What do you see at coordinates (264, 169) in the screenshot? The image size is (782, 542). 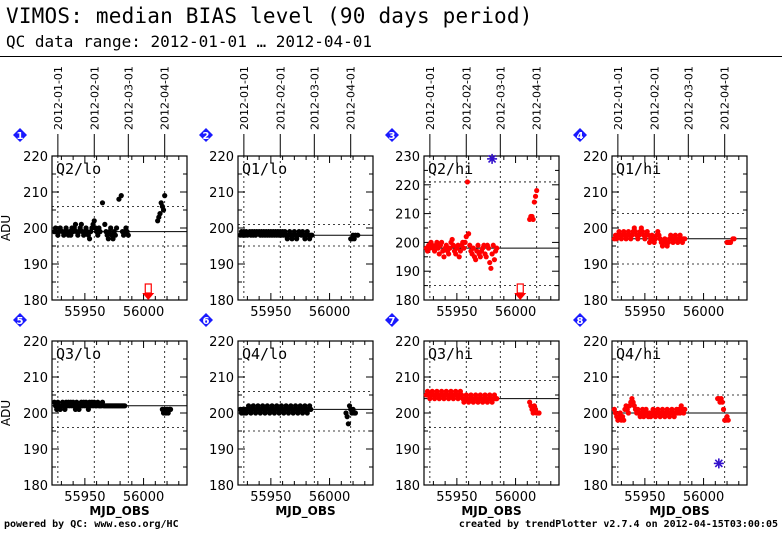 I see `panel-label: Q1/lo` at bounding box center [264, 169].